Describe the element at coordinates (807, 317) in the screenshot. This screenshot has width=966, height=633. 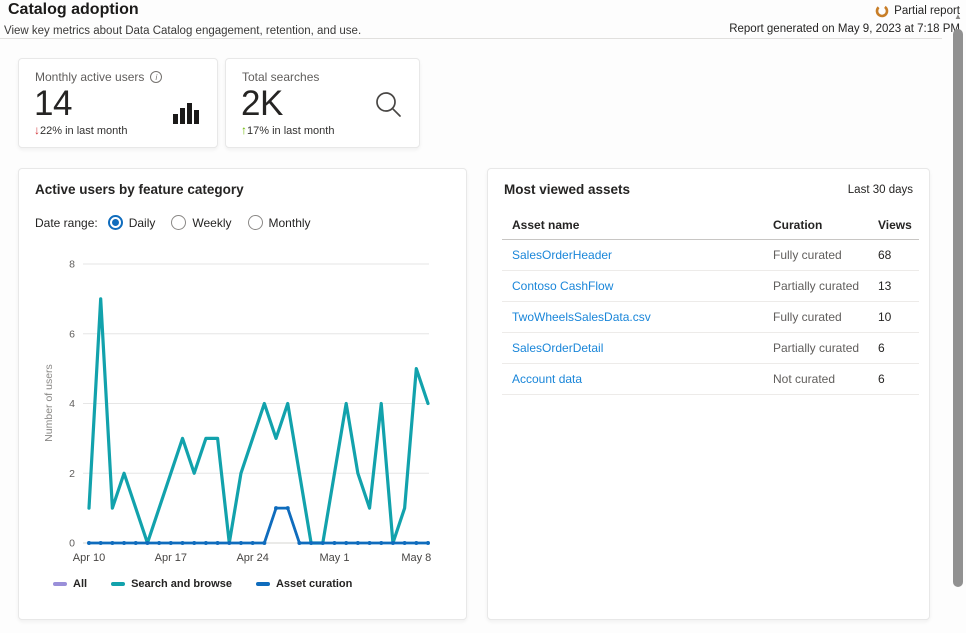
I see `curation-label: Fully curated` at that location.